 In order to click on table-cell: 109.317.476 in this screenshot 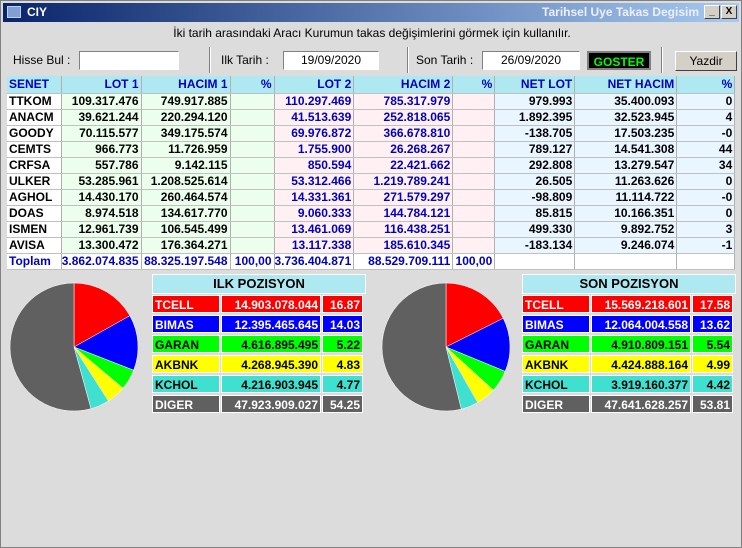, I will do `click(101, 101)`.